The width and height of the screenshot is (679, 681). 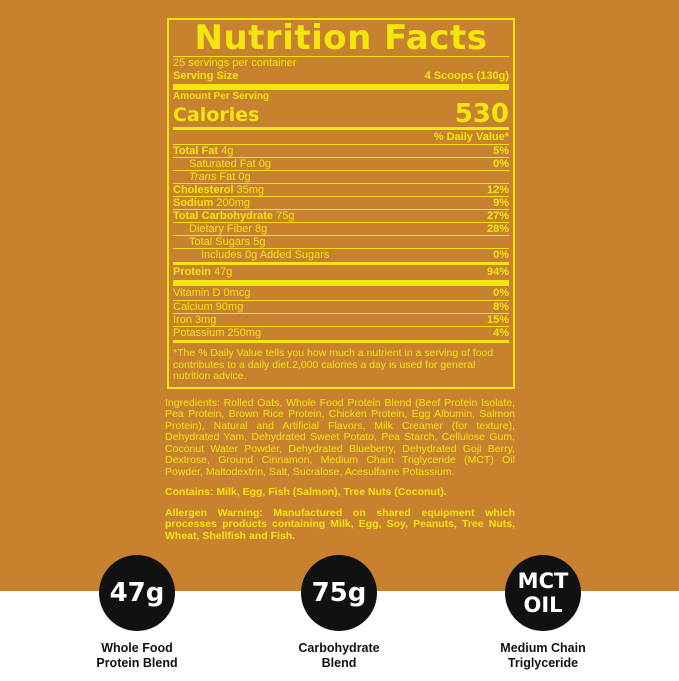 I want to click on badge-caption: Protein Blend, so click(x=137, y=663).